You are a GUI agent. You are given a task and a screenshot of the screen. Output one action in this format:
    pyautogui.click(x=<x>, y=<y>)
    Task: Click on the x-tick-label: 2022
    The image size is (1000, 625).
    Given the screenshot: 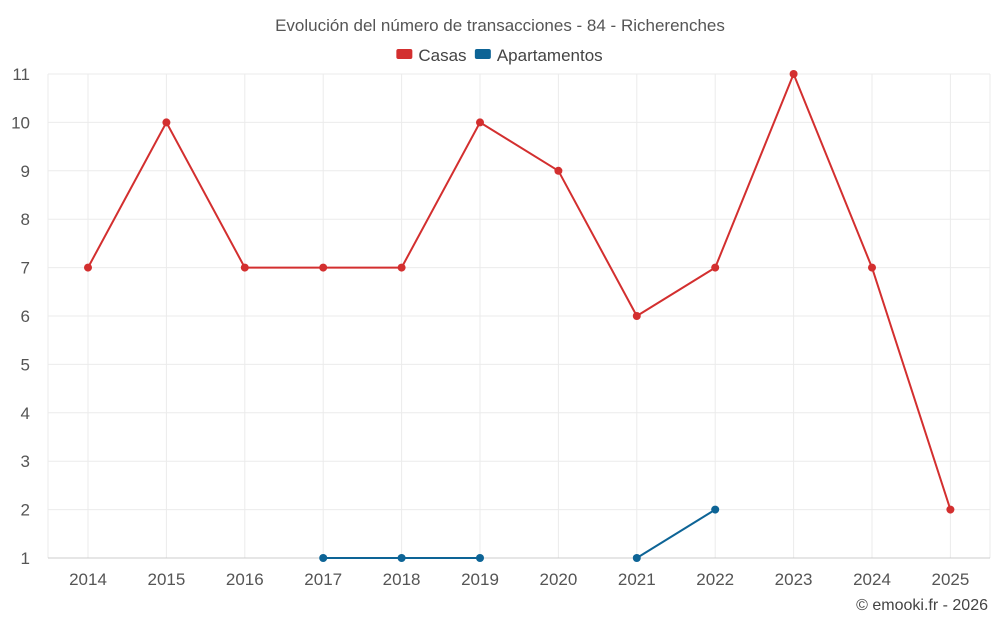 What is the action you would take?
    pyautogui.click(x=715, y=579)
    